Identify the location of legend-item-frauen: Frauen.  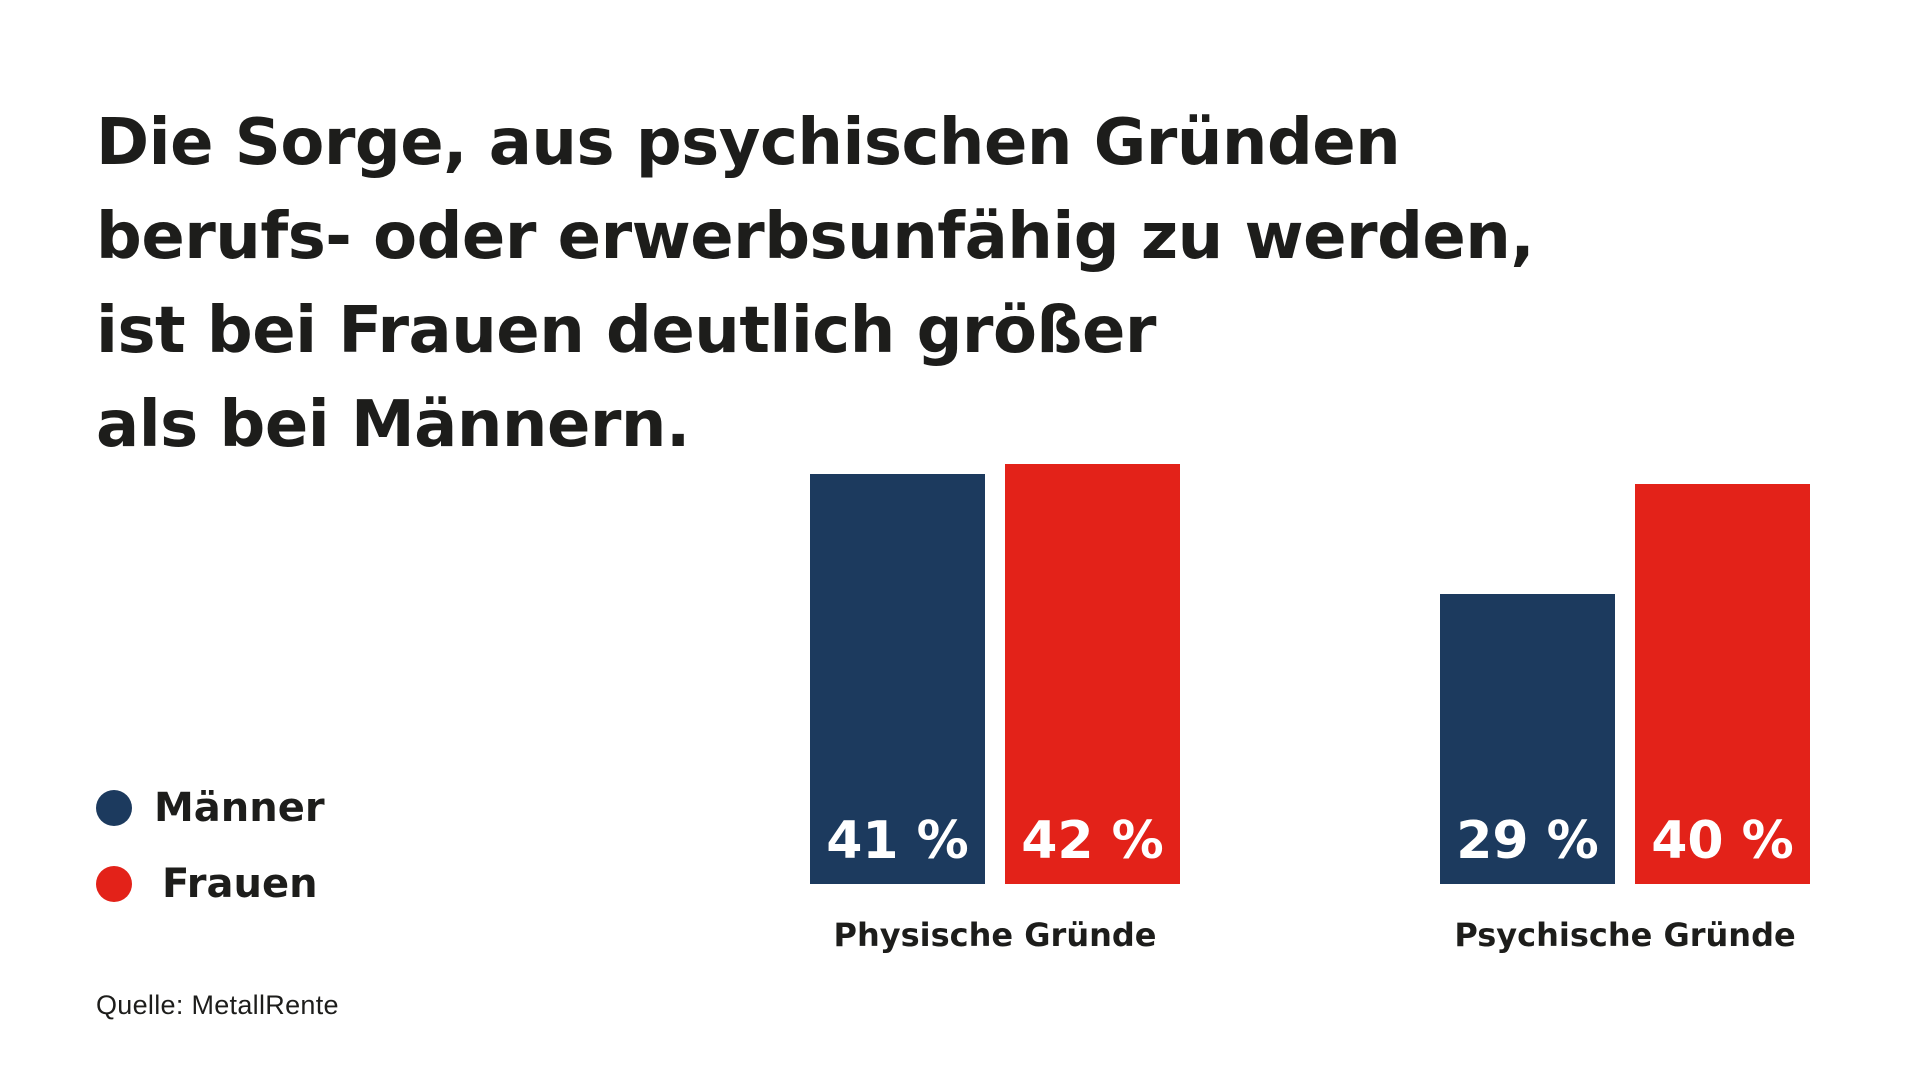
(256, 884).